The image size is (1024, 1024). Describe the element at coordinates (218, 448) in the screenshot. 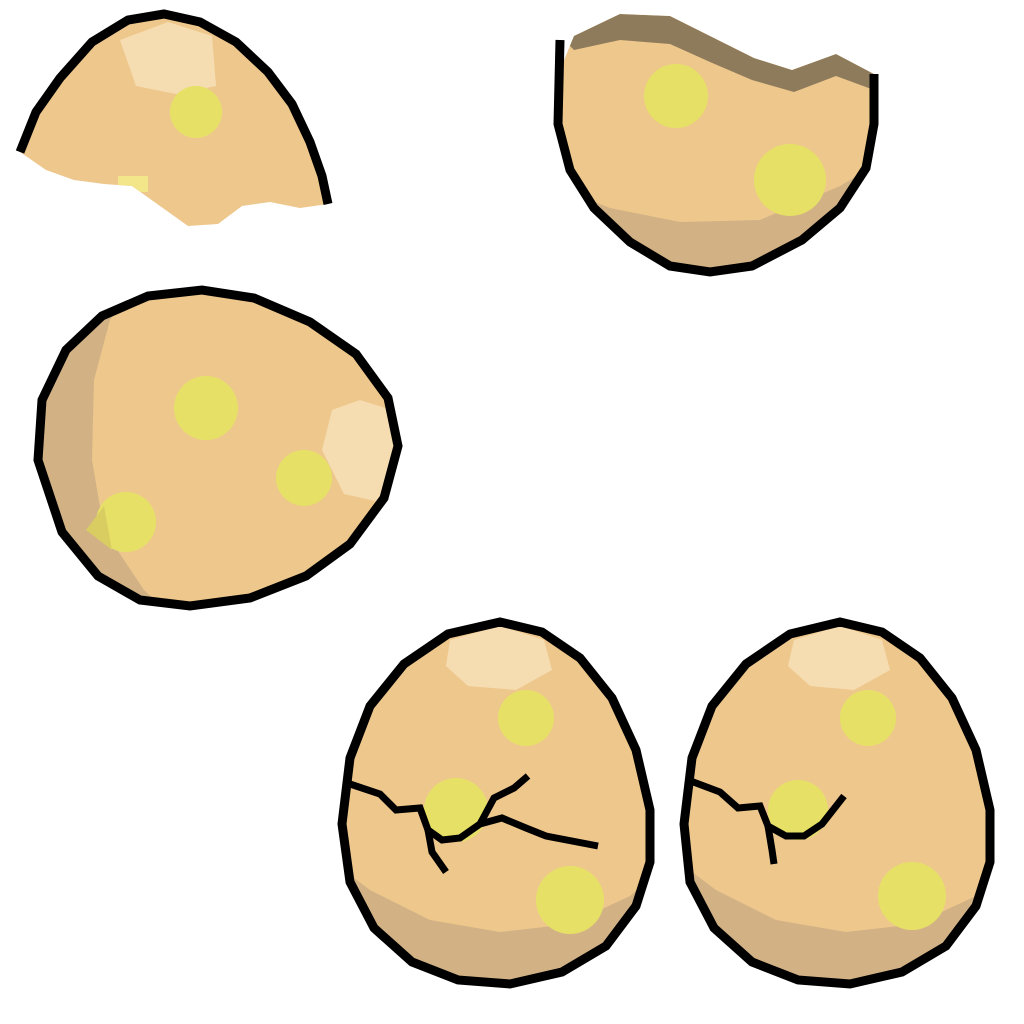

I see `egg-whole-rotated` at that location.